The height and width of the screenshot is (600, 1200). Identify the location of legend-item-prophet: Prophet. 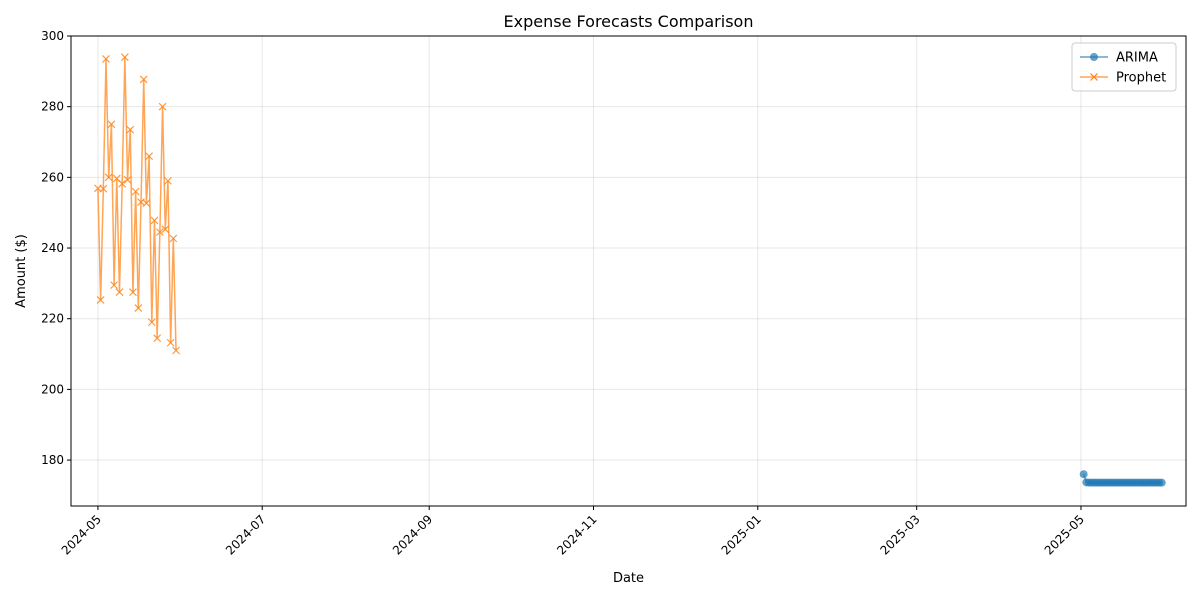
(1123, 78).